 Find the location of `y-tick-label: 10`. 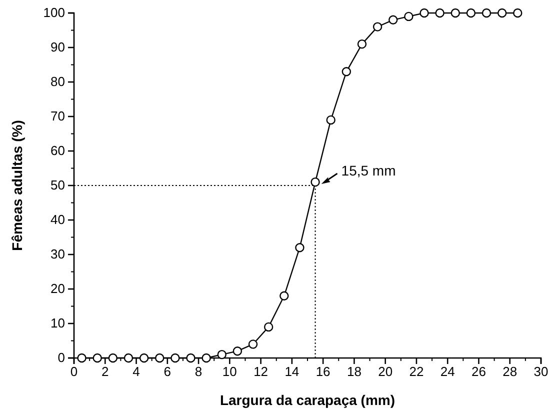

y-tick-label: 10 is located at coordinates (57, 323).